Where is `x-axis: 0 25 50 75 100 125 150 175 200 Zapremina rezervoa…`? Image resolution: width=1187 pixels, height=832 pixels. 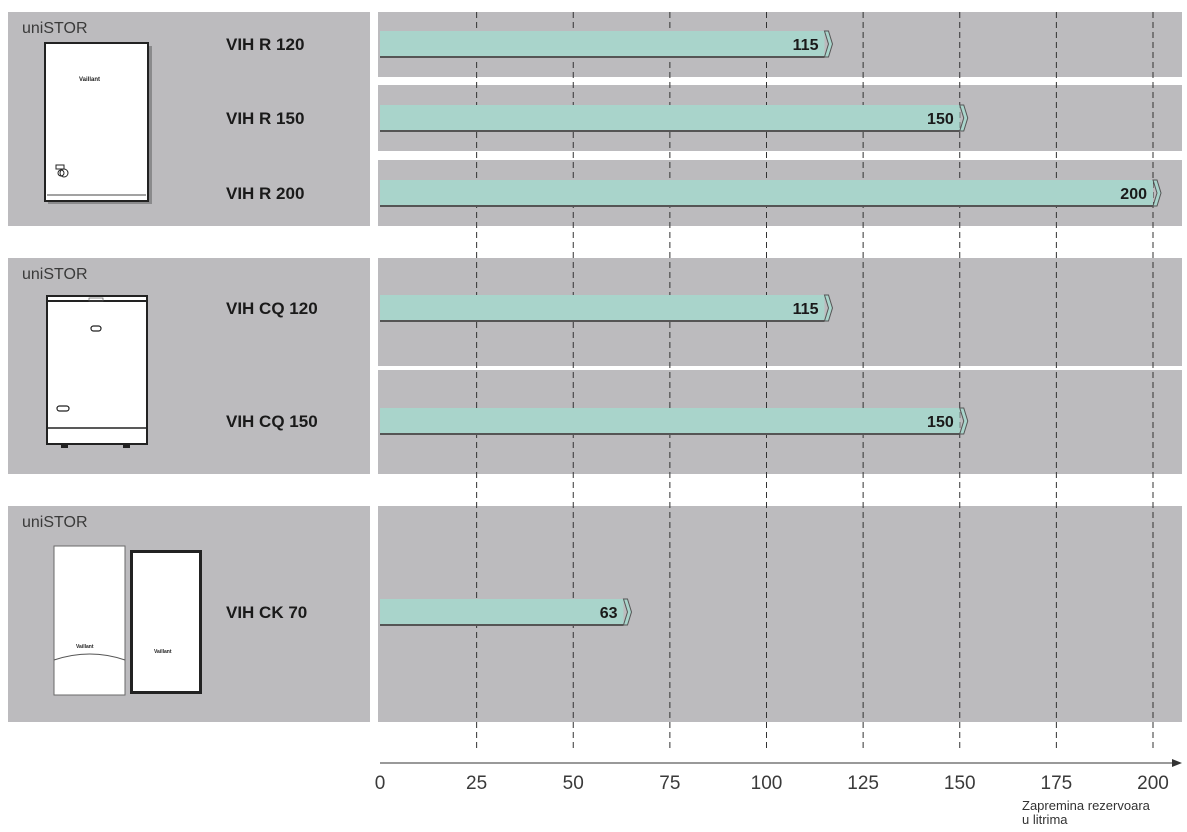 x-axis: 0 25 50 75 100 125 150 175 200 Zapremina rezervoa… is located at coordinates (778, 793).